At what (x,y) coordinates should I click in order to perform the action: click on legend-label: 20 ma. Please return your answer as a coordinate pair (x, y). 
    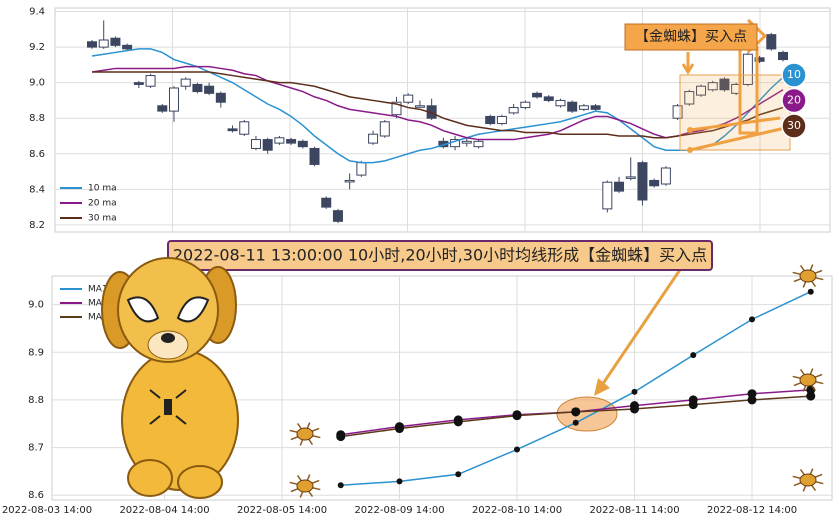
    Looking at the image, I should click on (102, 204).